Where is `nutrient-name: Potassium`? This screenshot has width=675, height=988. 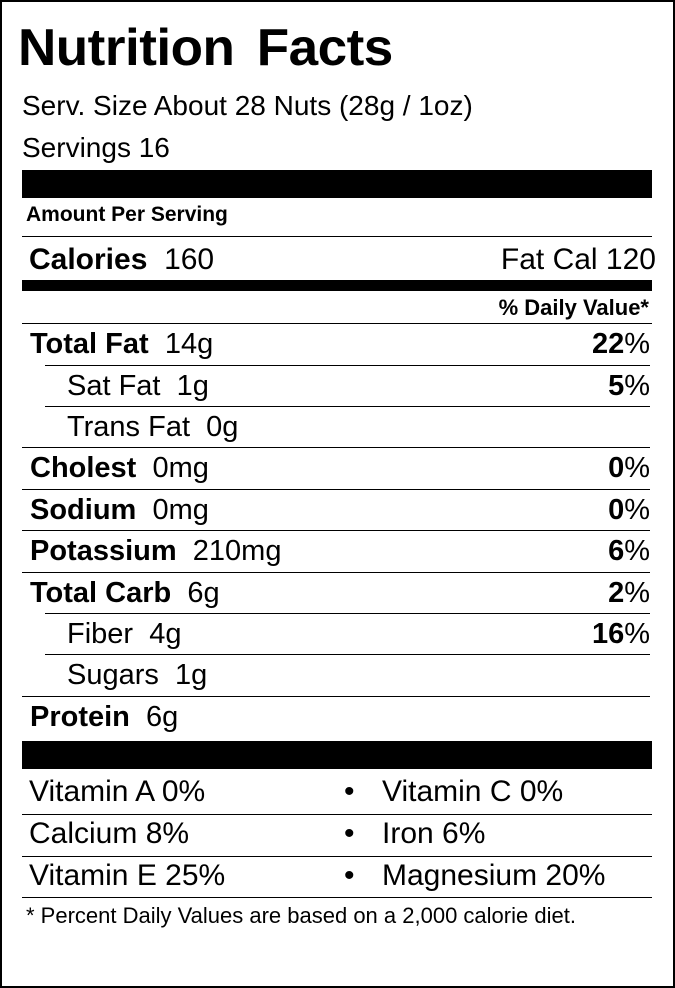
nutrient-name: Potassium is located at coordinates (103, 550).